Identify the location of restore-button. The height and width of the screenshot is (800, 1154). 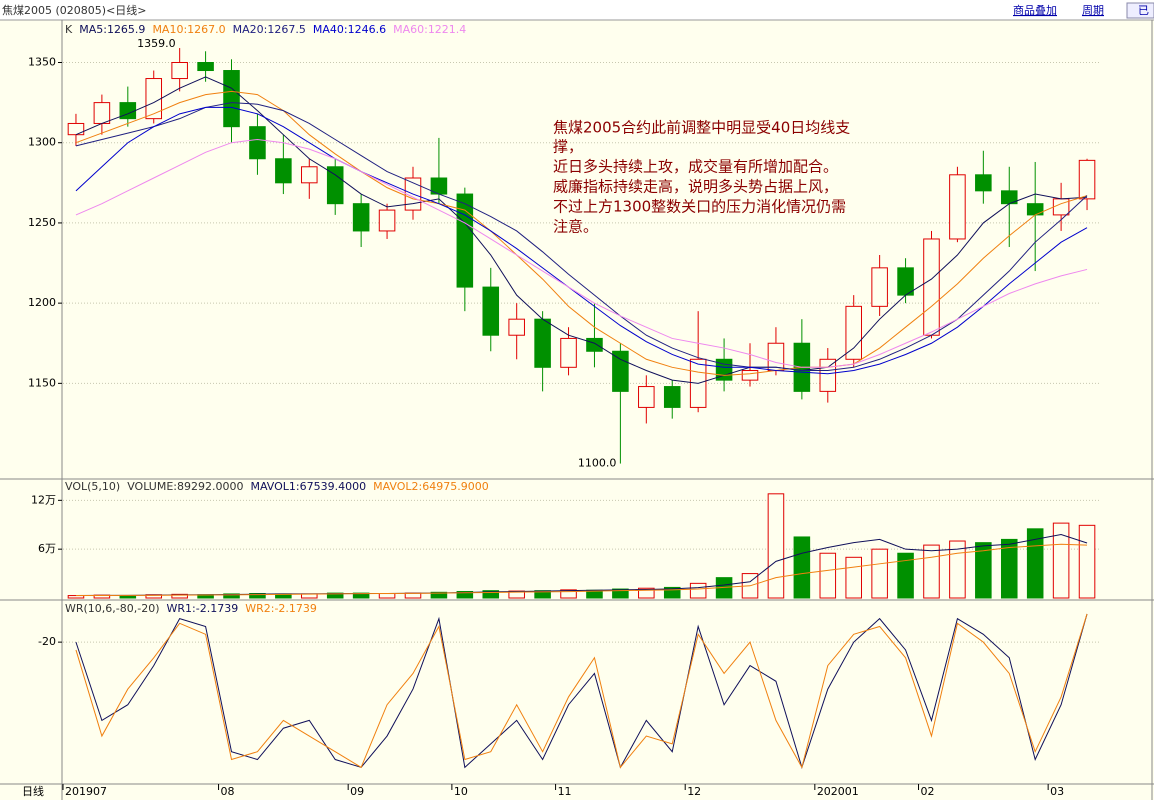
(1140, 10).